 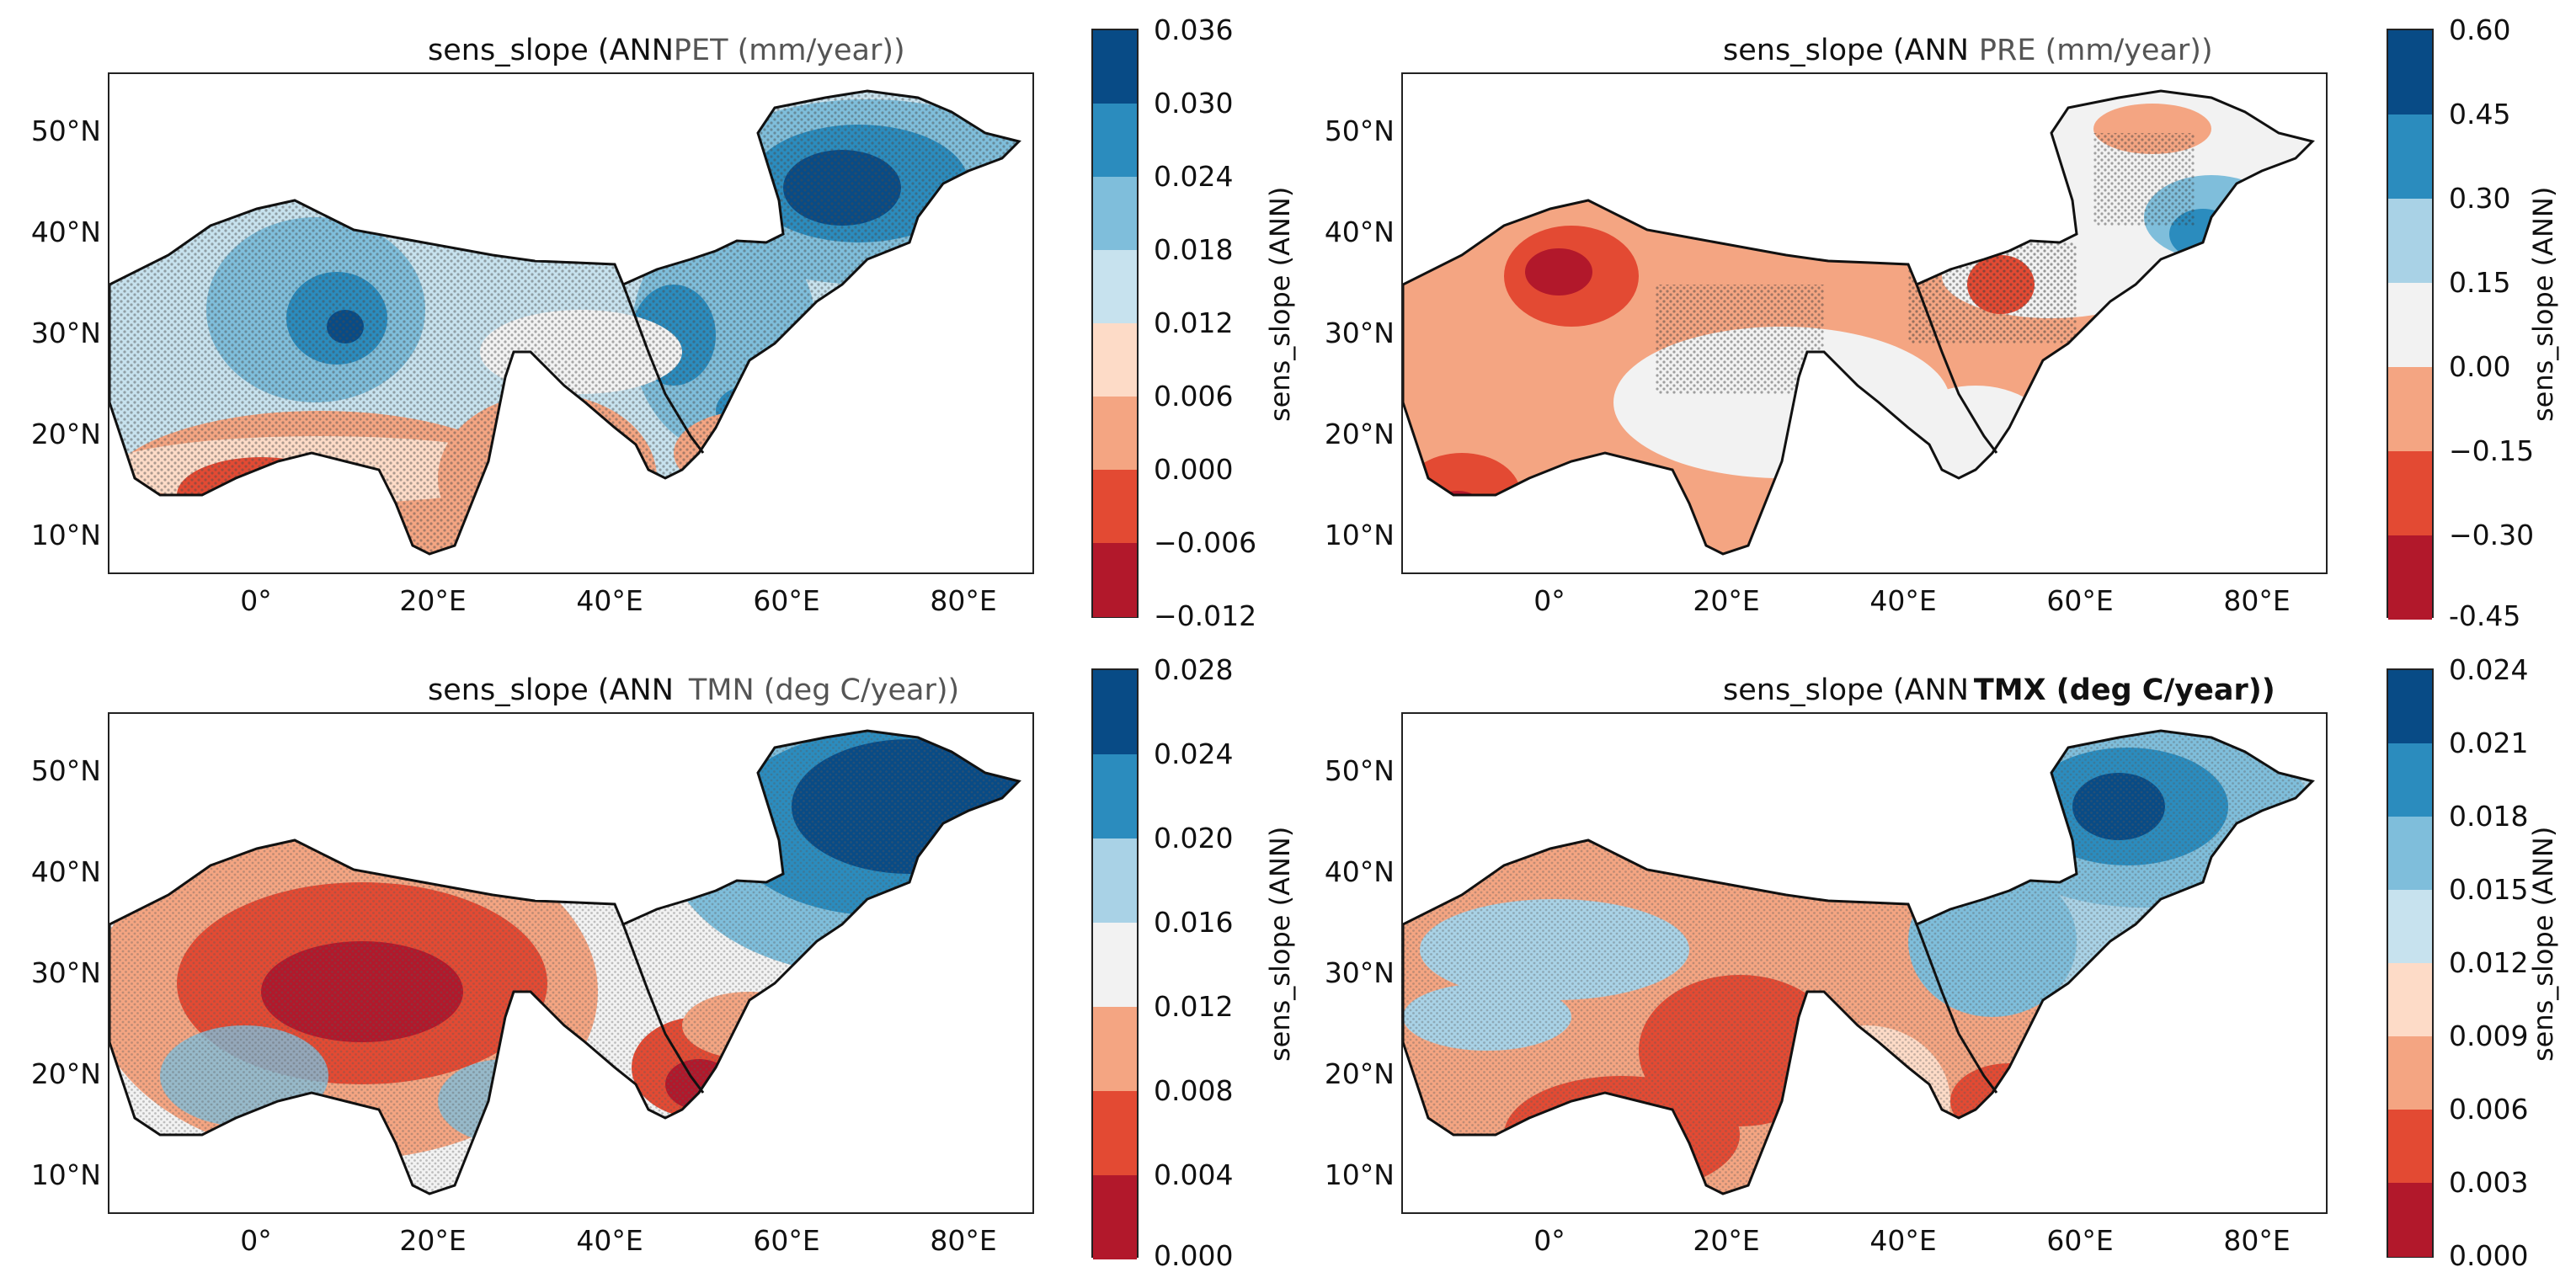 What do you see at coordinates (824, 690) in the screenshot?
I see `variable-name: TMN (deg C/year))` at bounding box center [824, 690].